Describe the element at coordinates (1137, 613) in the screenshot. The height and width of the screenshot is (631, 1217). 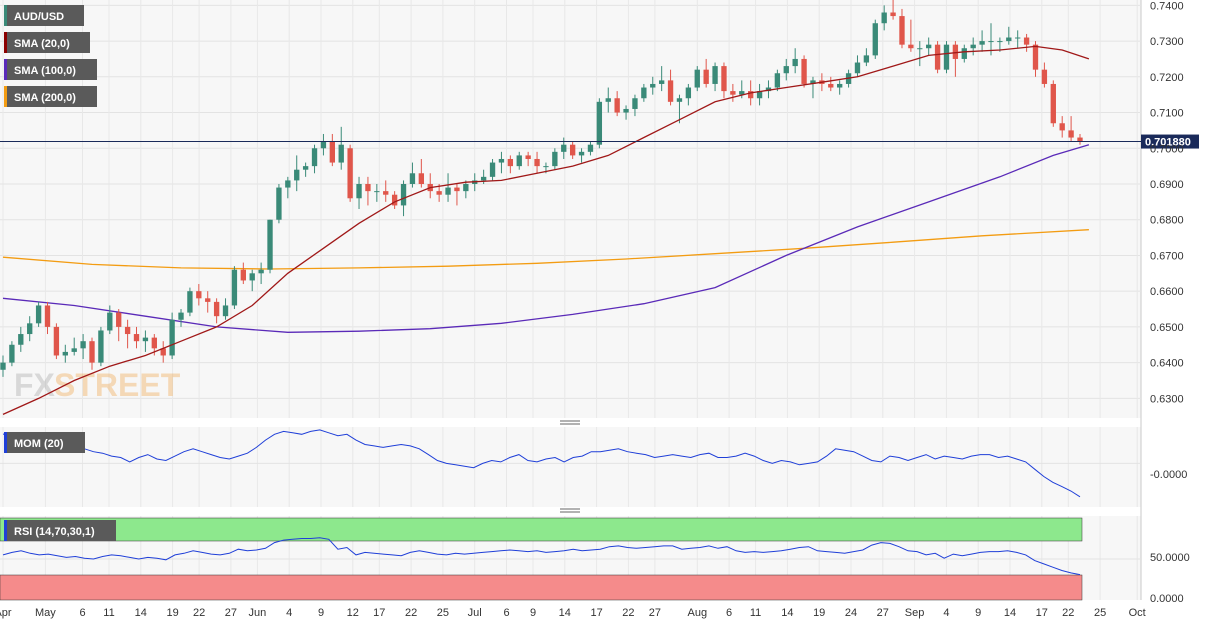
I see `x-tick-label: Oct` at that location.